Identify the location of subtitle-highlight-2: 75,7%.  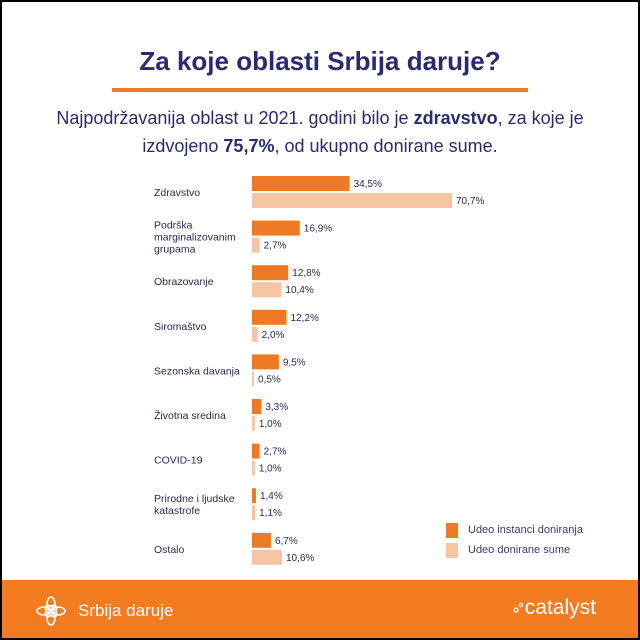
(249, 146).